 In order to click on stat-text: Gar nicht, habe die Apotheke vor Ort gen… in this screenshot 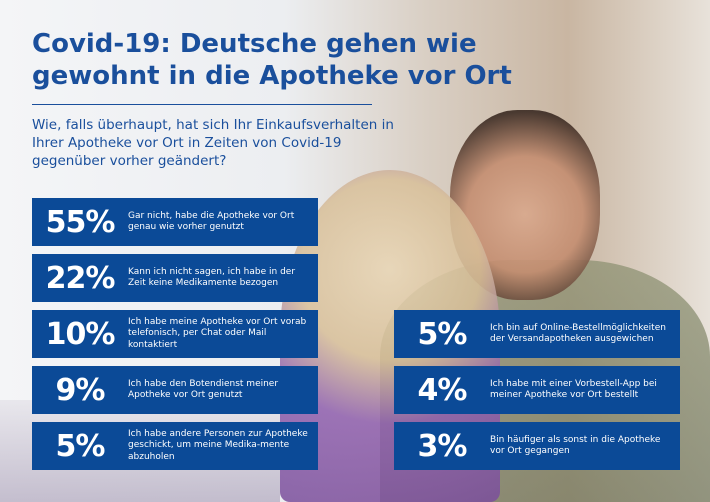, I will do `click(211, 221)`.